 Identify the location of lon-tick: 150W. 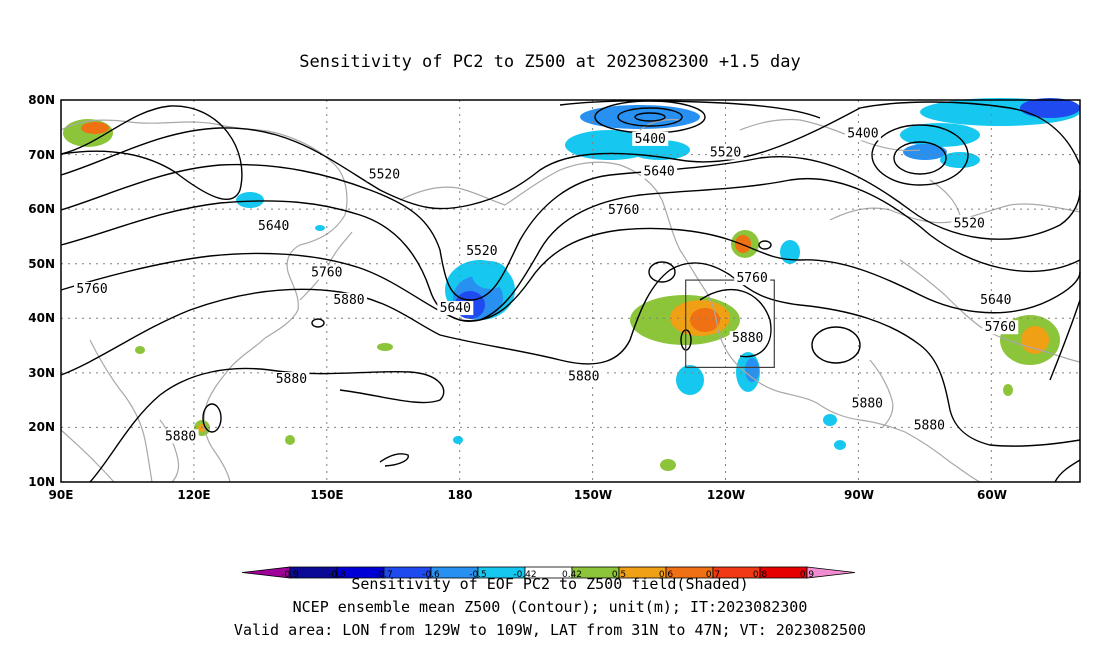
(593, 495).